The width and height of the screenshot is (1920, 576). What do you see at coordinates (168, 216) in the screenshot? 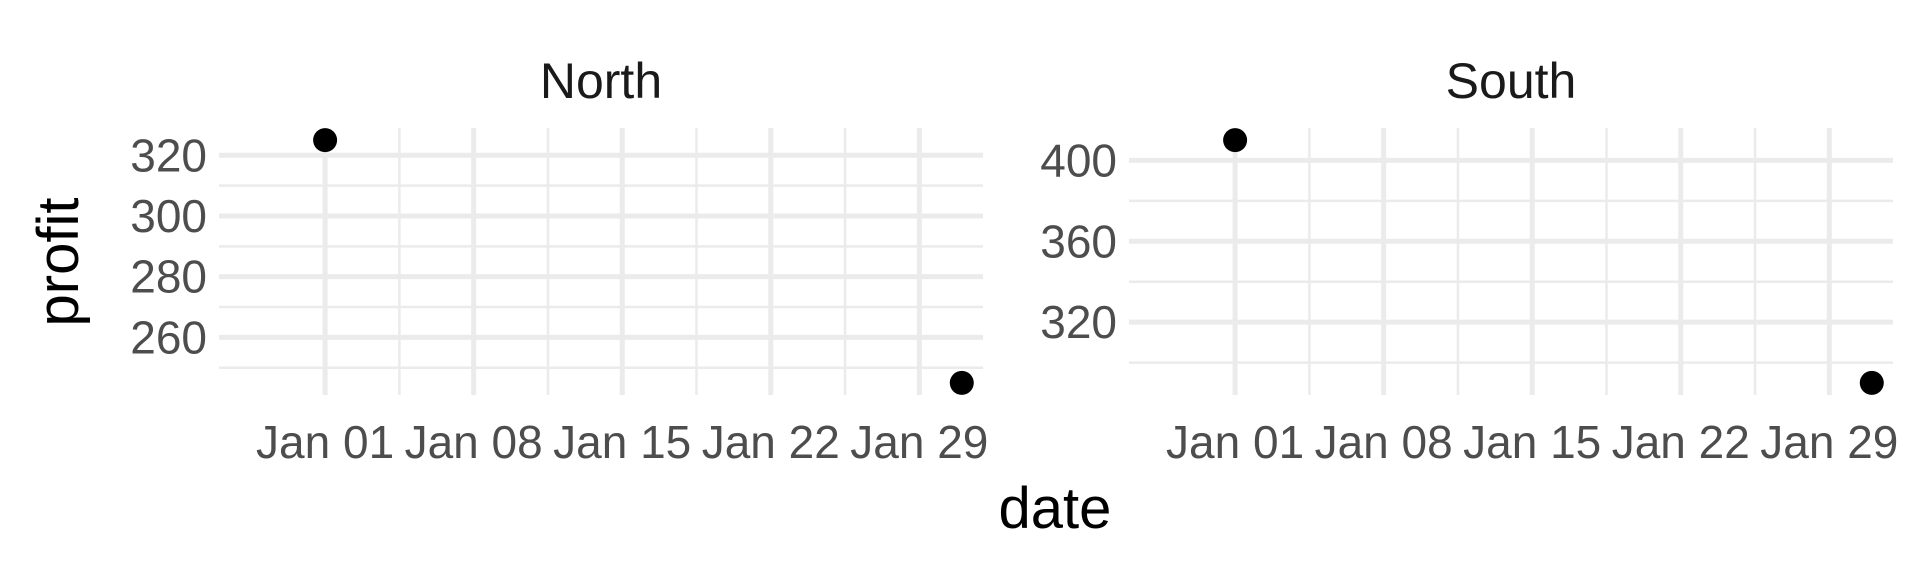
I see `y-tick-label: 300` at bounding box center [168, 216].